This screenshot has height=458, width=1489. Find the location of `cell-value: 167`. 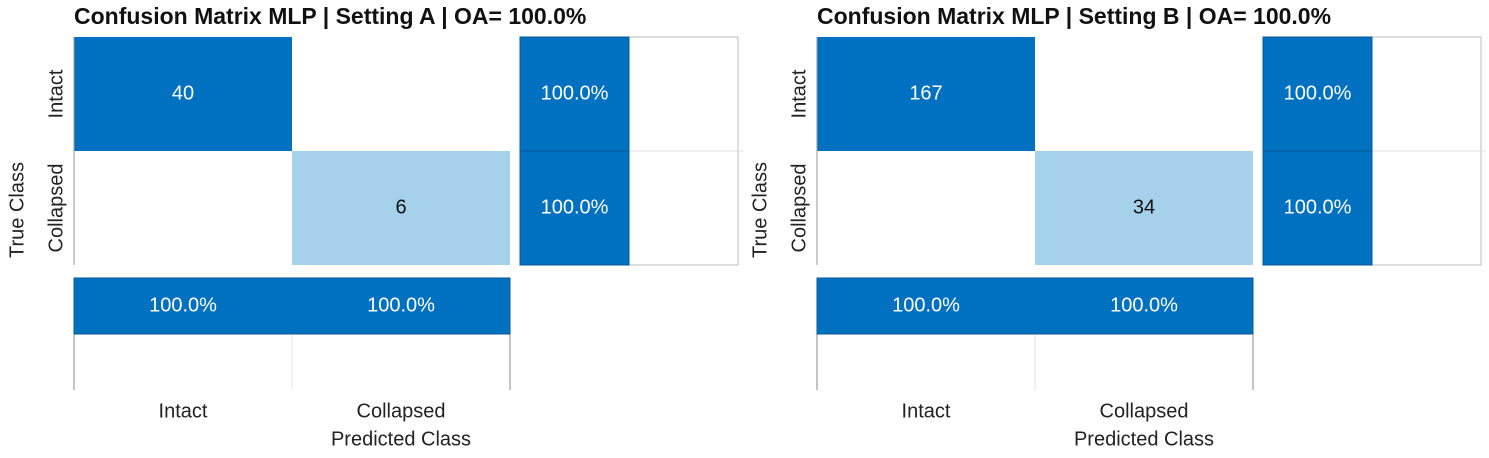

cell-value: 167 is located at coordinates (925, 93).